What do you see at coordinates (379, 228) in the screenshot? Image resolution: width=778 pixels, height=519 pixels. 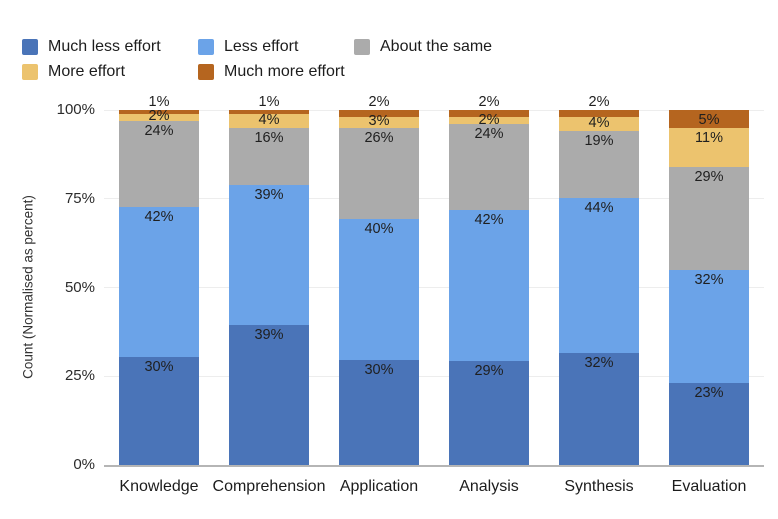 I see `bar-value-label: 40%` at bounding box center [379, 228].